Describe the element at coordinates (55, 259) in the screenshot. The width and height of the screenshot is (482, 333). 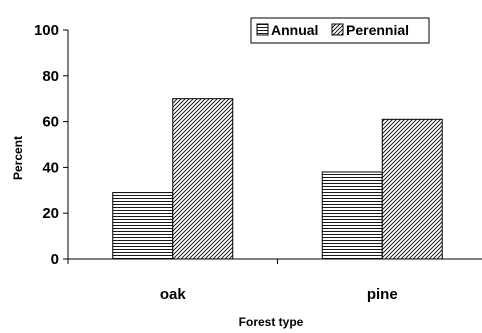
I see `y-tick-label: 0` at that location.